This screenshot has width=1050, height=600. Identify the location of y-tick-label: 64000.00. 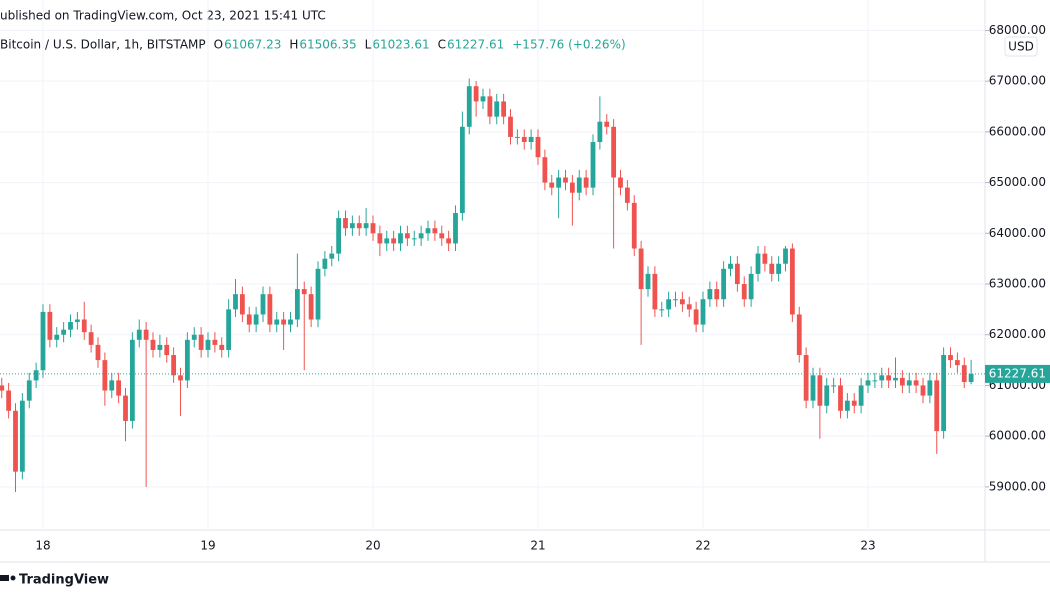
(1017, 233).